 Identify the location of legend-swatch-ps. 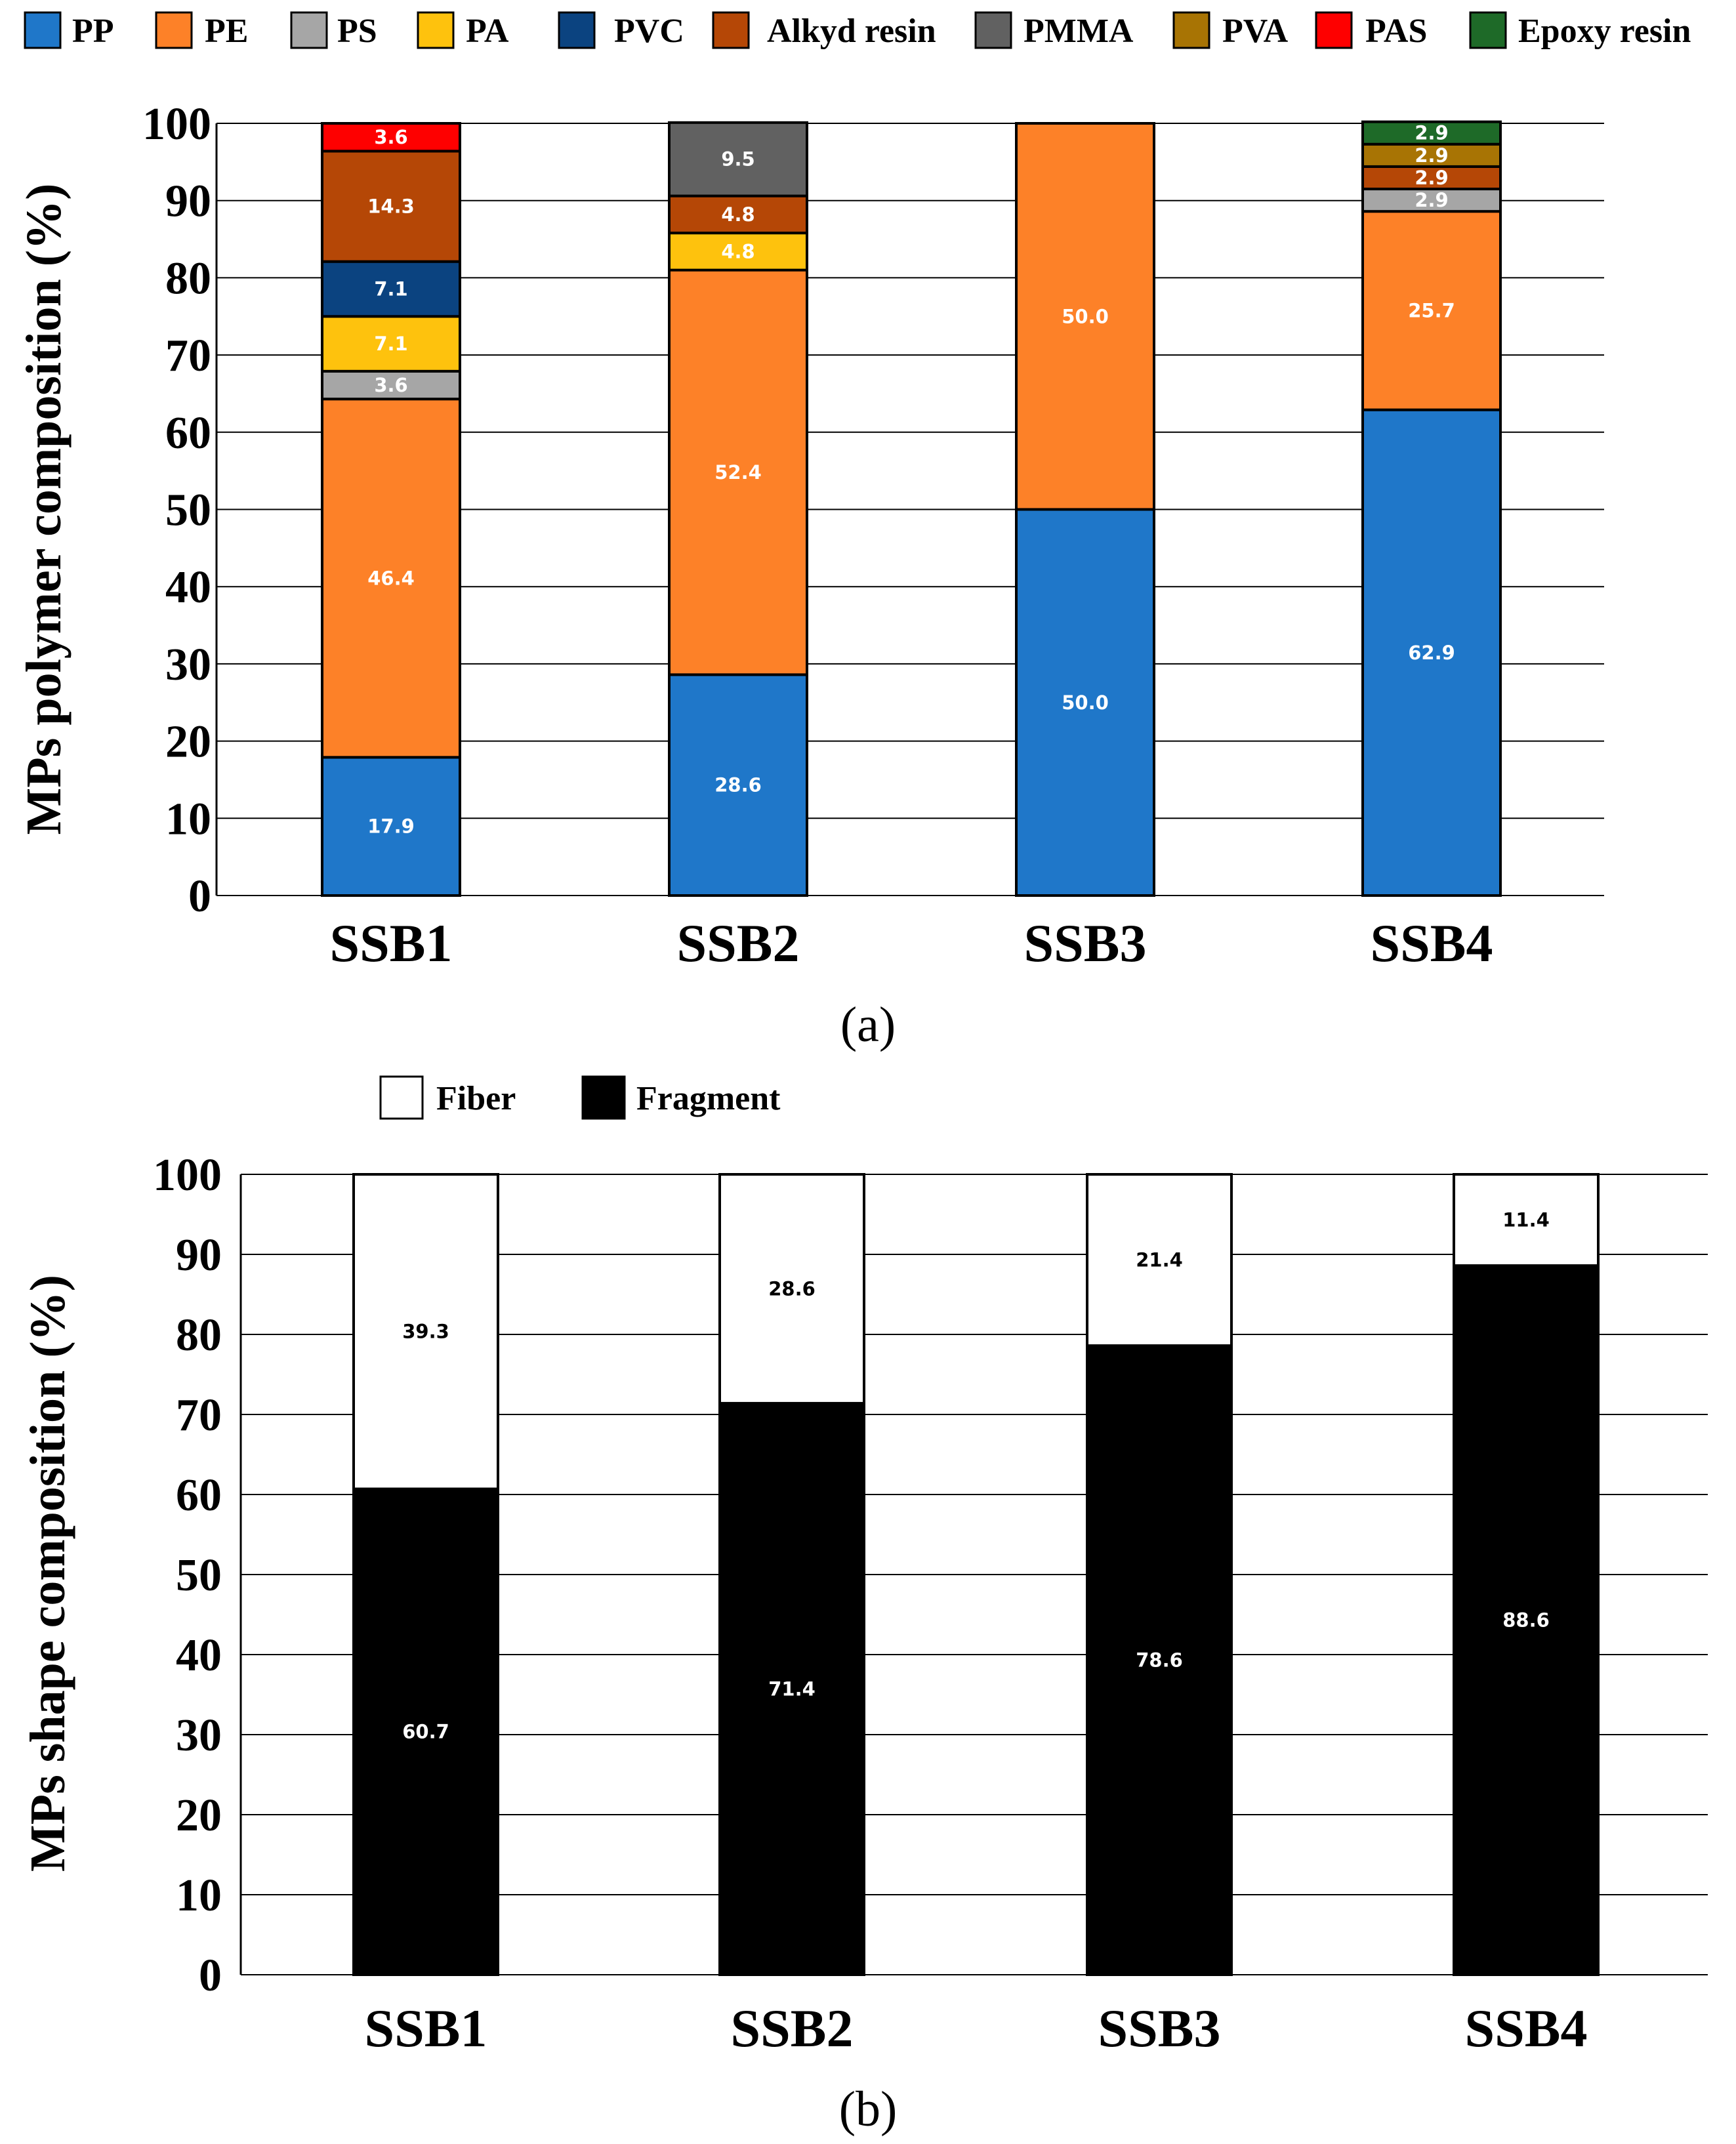
(309, 30).